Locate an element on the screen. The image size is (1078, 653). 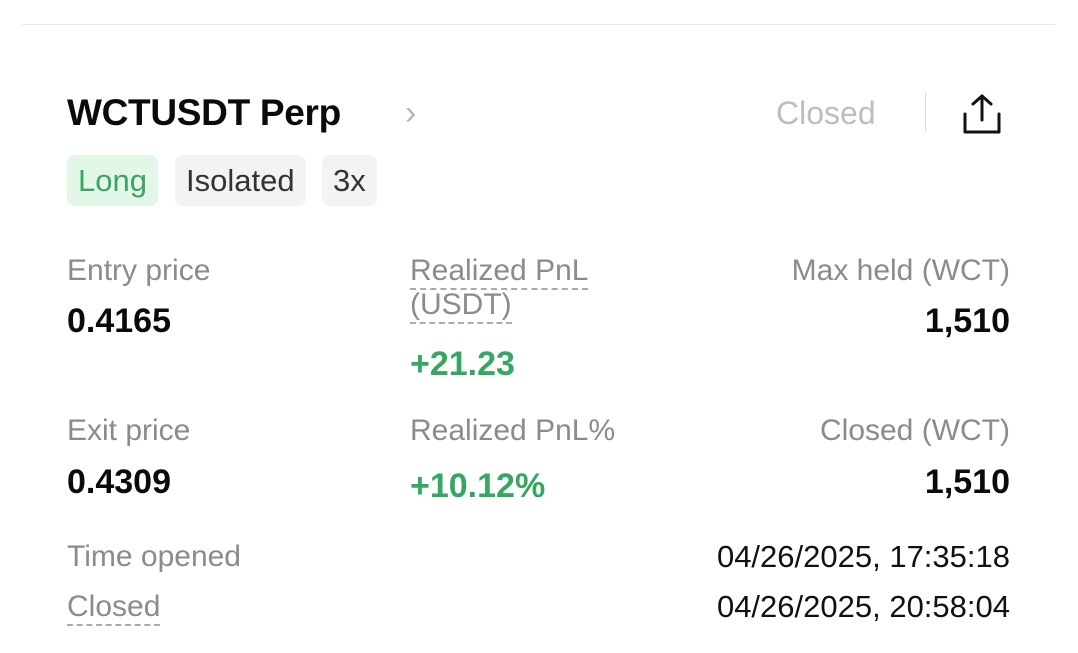
share-icon is located at coordinates (982, 114).